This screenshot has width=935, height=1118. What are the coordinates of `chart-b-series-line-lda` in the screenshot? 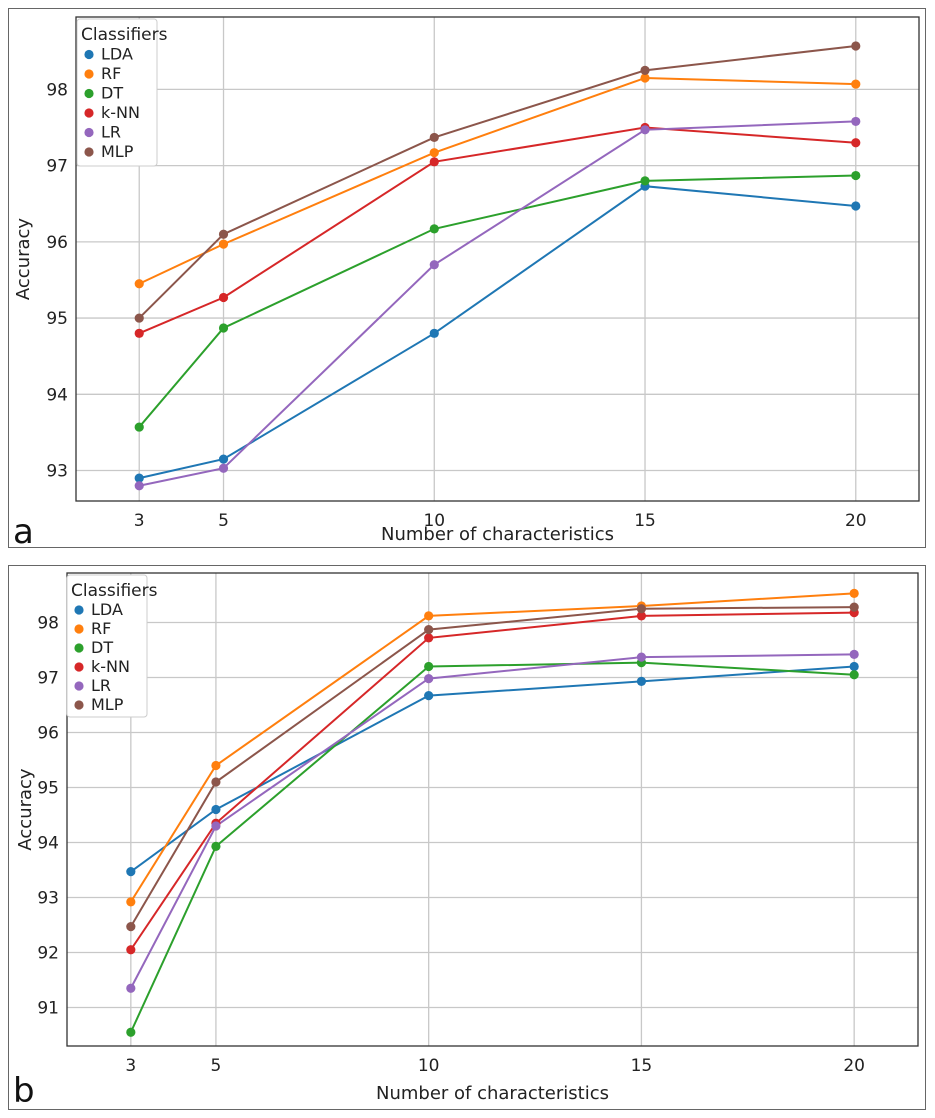 It's located at (492, 769).